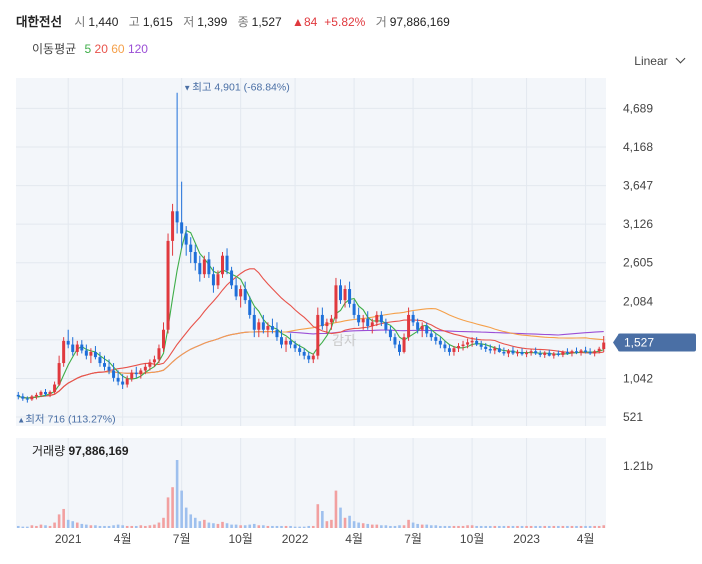  Describe the element at coordinates (638, 378) in the screenshot. I see `y-tick-label: 1,042` at that location.